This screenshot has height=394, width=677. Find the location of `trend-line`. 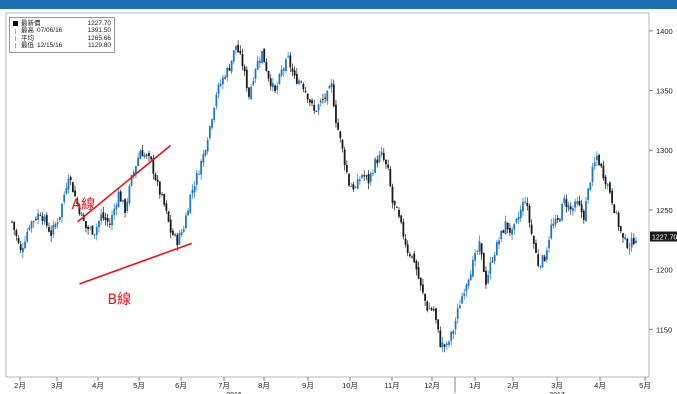

trend-line is located at coordinates (136, 263).